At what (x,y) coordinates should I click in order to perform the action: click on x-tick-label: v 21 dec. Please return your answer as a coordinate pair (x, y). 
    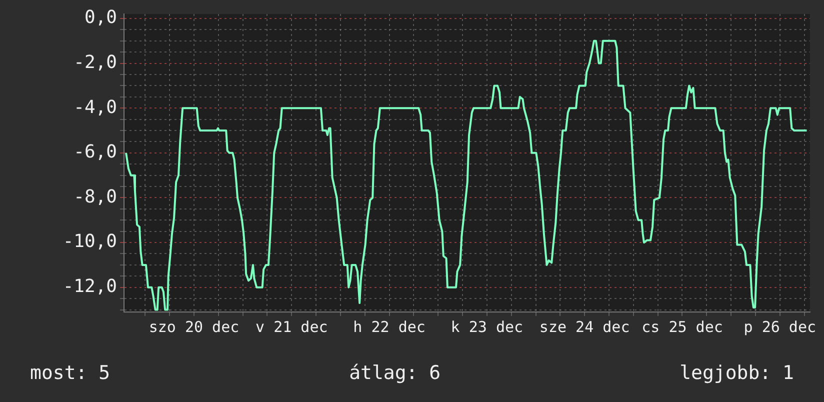
    Looking at the image, I should click on (292, 327).